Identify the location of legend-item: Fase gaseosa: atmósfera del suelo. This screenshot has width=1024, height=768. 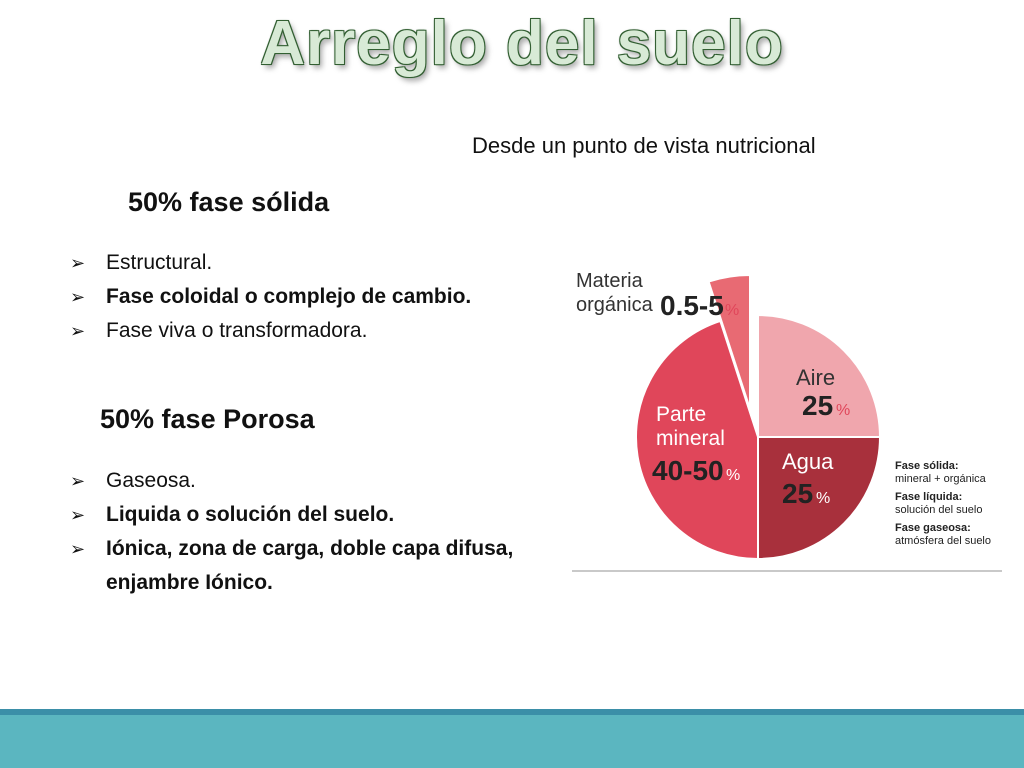
(943, 534).